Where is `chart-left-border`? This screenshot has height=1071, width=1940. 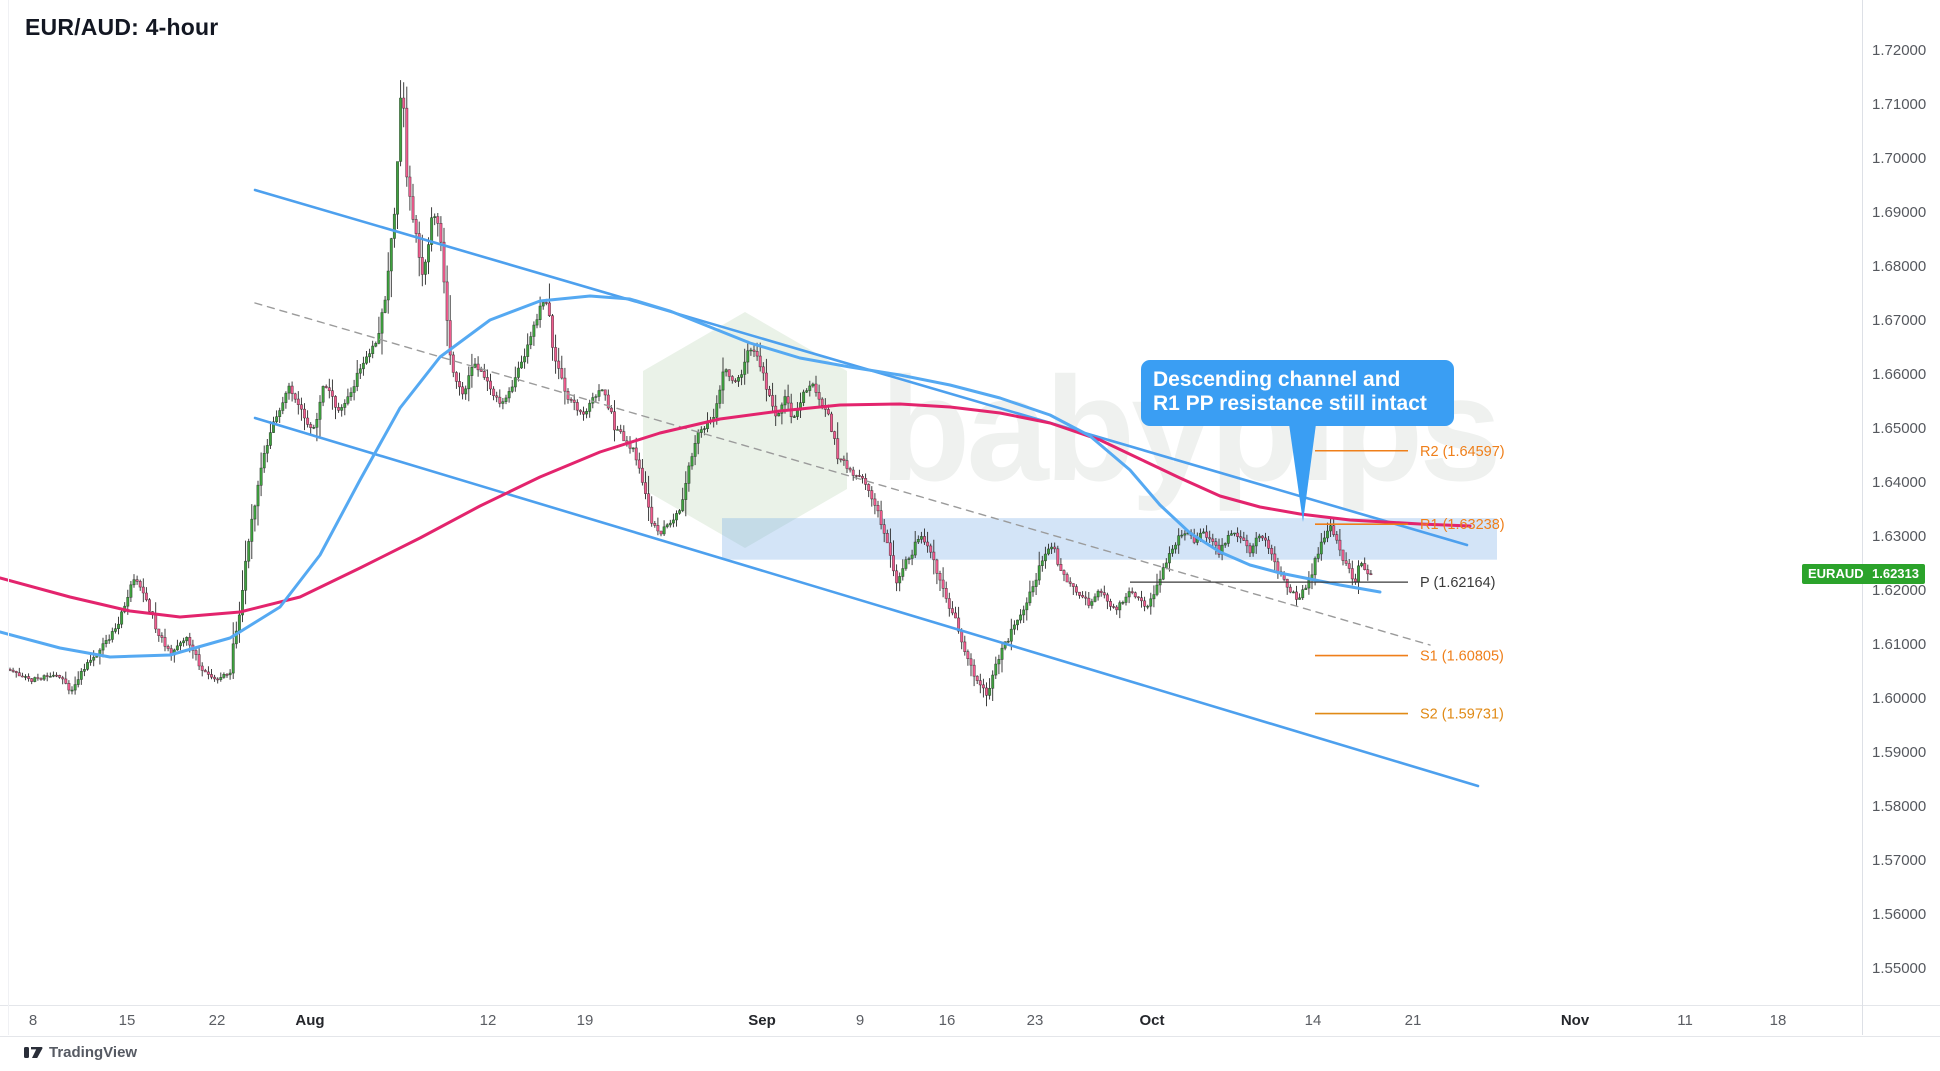
chart-left-border is located at coordinates (8, 517).